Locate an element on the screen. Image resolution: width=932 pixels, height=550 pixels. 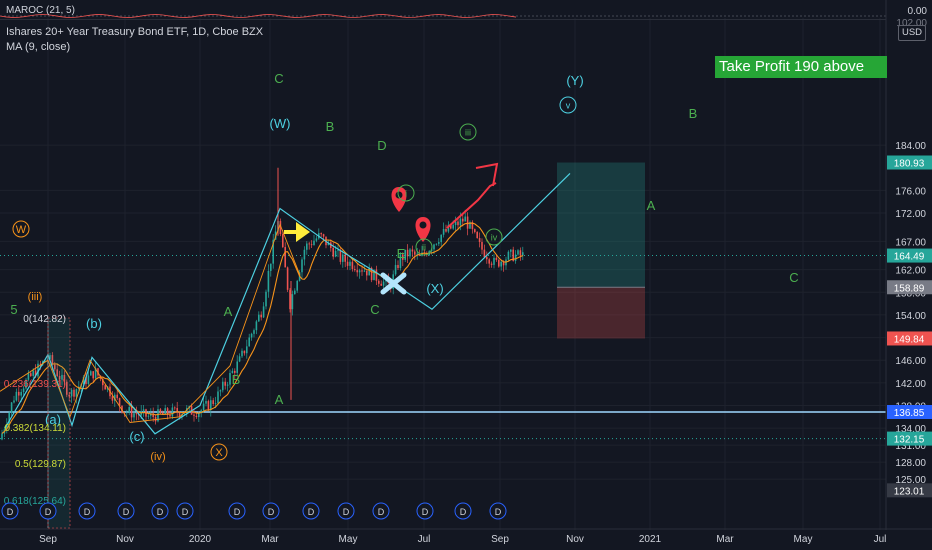
red-trend-arrow is located at coordinates (471, 205).